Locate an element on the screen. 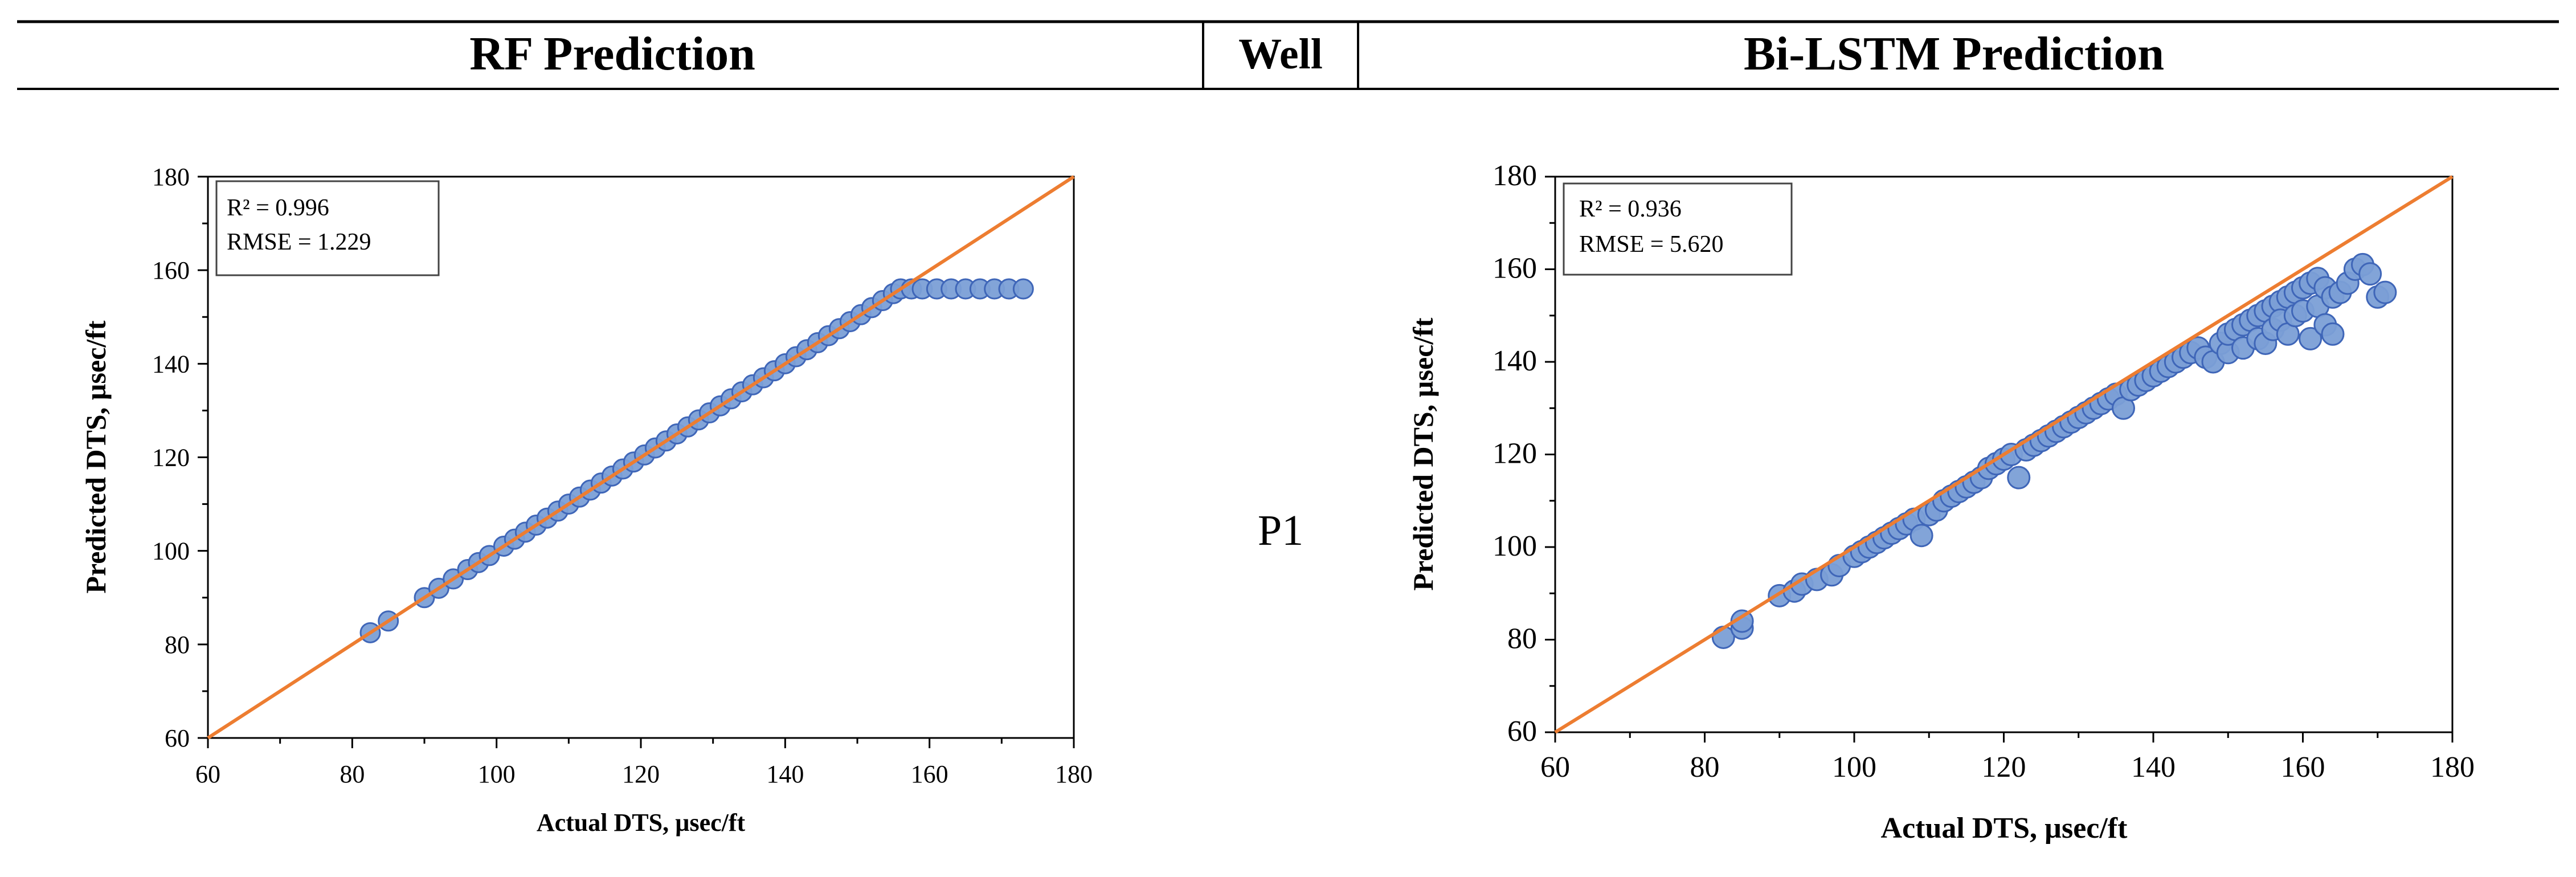 Image resolution: width=2576 pixels, height=877 pixels. rf-x-tick-label: 180 is located at coordinates (1074, 774).